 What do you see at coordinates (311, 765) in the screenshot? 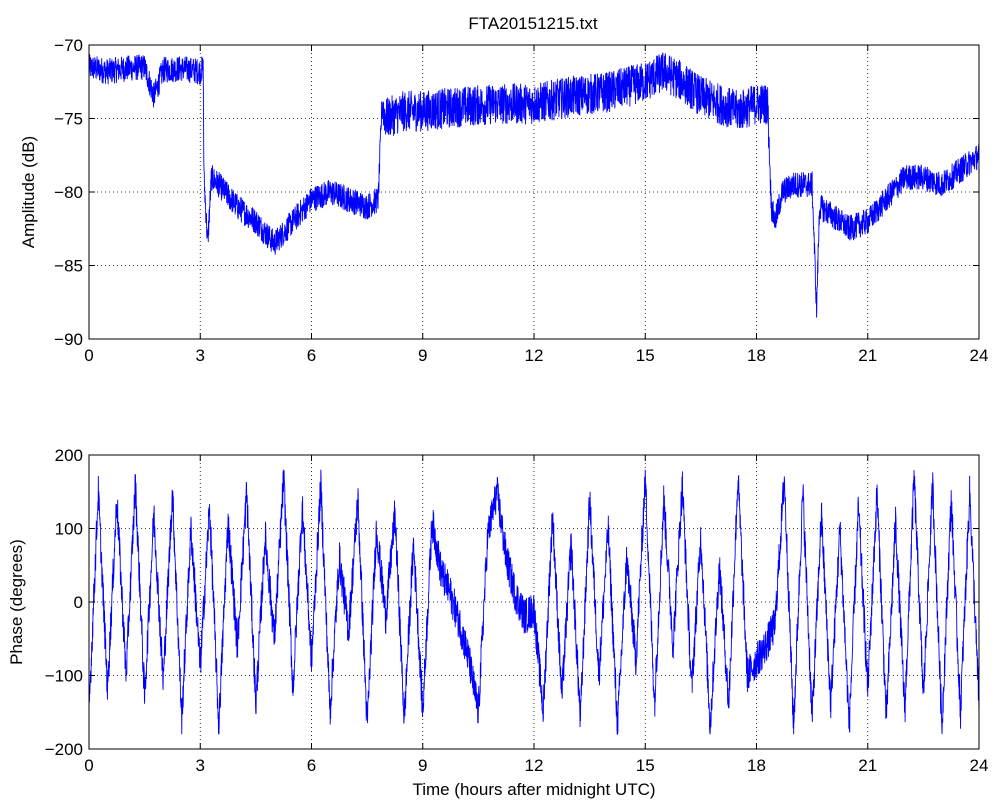
I see `phase-x-tick-label: 6` at bounding box center [311, 765].